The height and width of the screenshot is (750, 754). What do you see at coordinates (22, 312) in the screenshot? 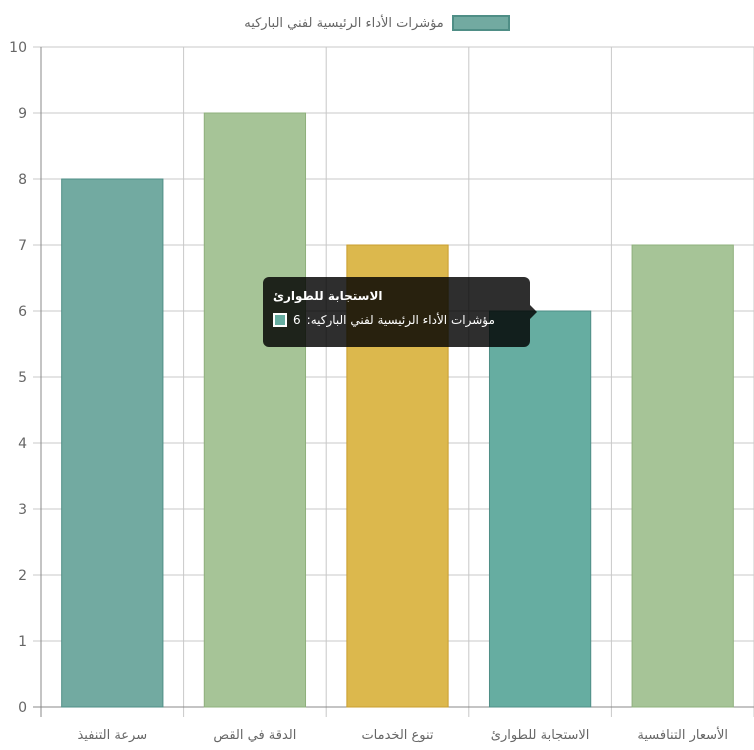
I see `y-tick-label: 6` at bounding box center [22, 312].